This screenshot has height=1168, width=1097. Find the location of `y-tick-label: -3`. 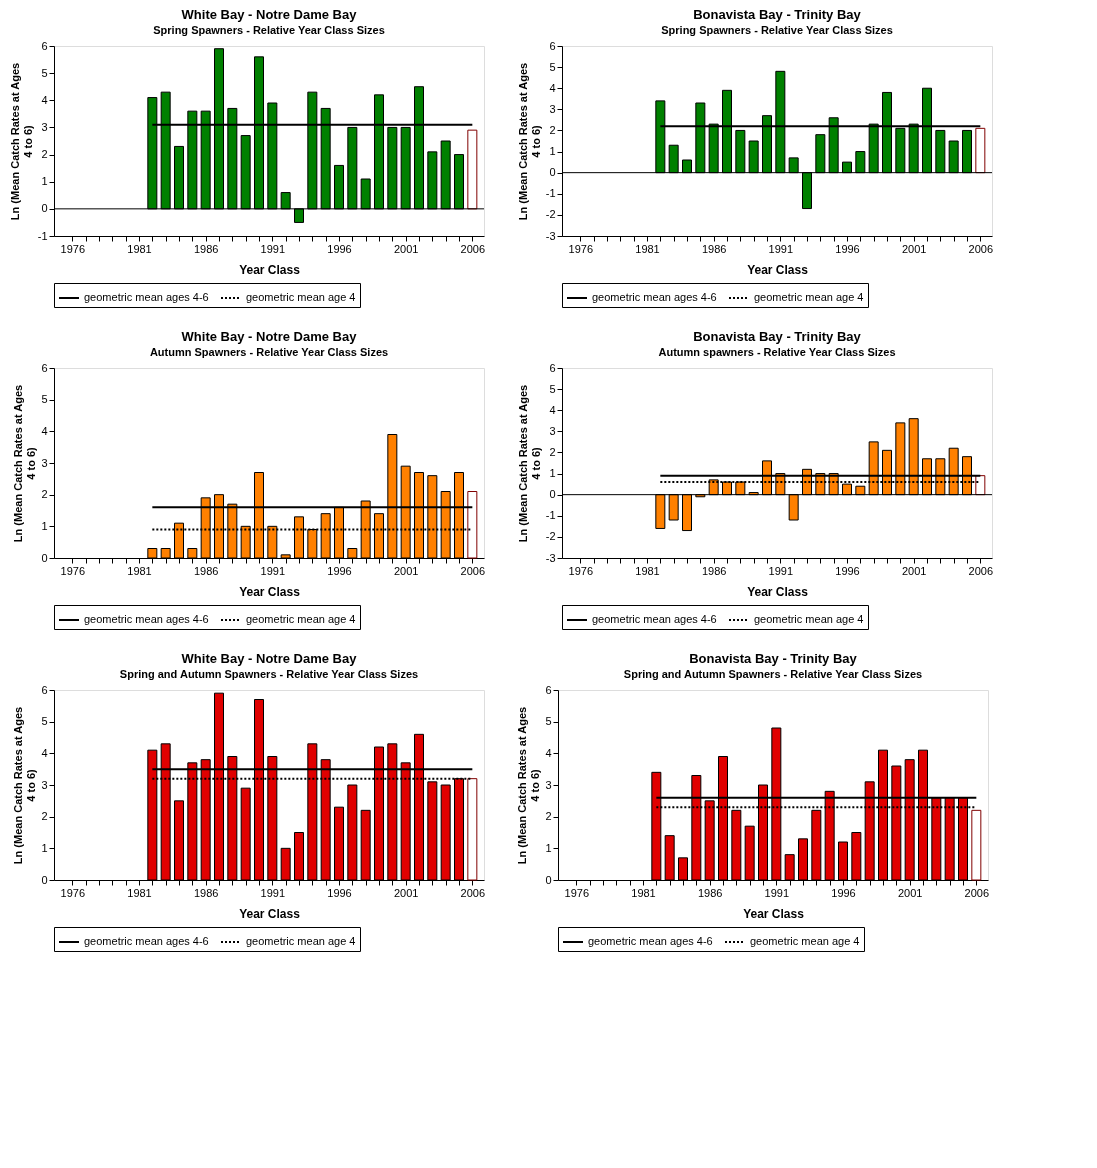

y-tick-label: -3 is located at coordinates (550, 235).